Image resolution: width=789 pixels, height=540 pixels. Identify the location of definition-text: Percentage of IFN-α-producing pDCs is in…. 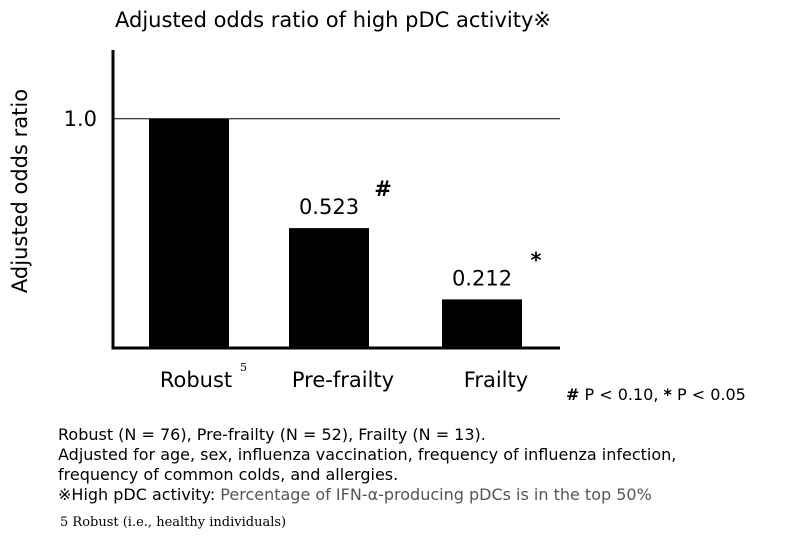
(436, 494).